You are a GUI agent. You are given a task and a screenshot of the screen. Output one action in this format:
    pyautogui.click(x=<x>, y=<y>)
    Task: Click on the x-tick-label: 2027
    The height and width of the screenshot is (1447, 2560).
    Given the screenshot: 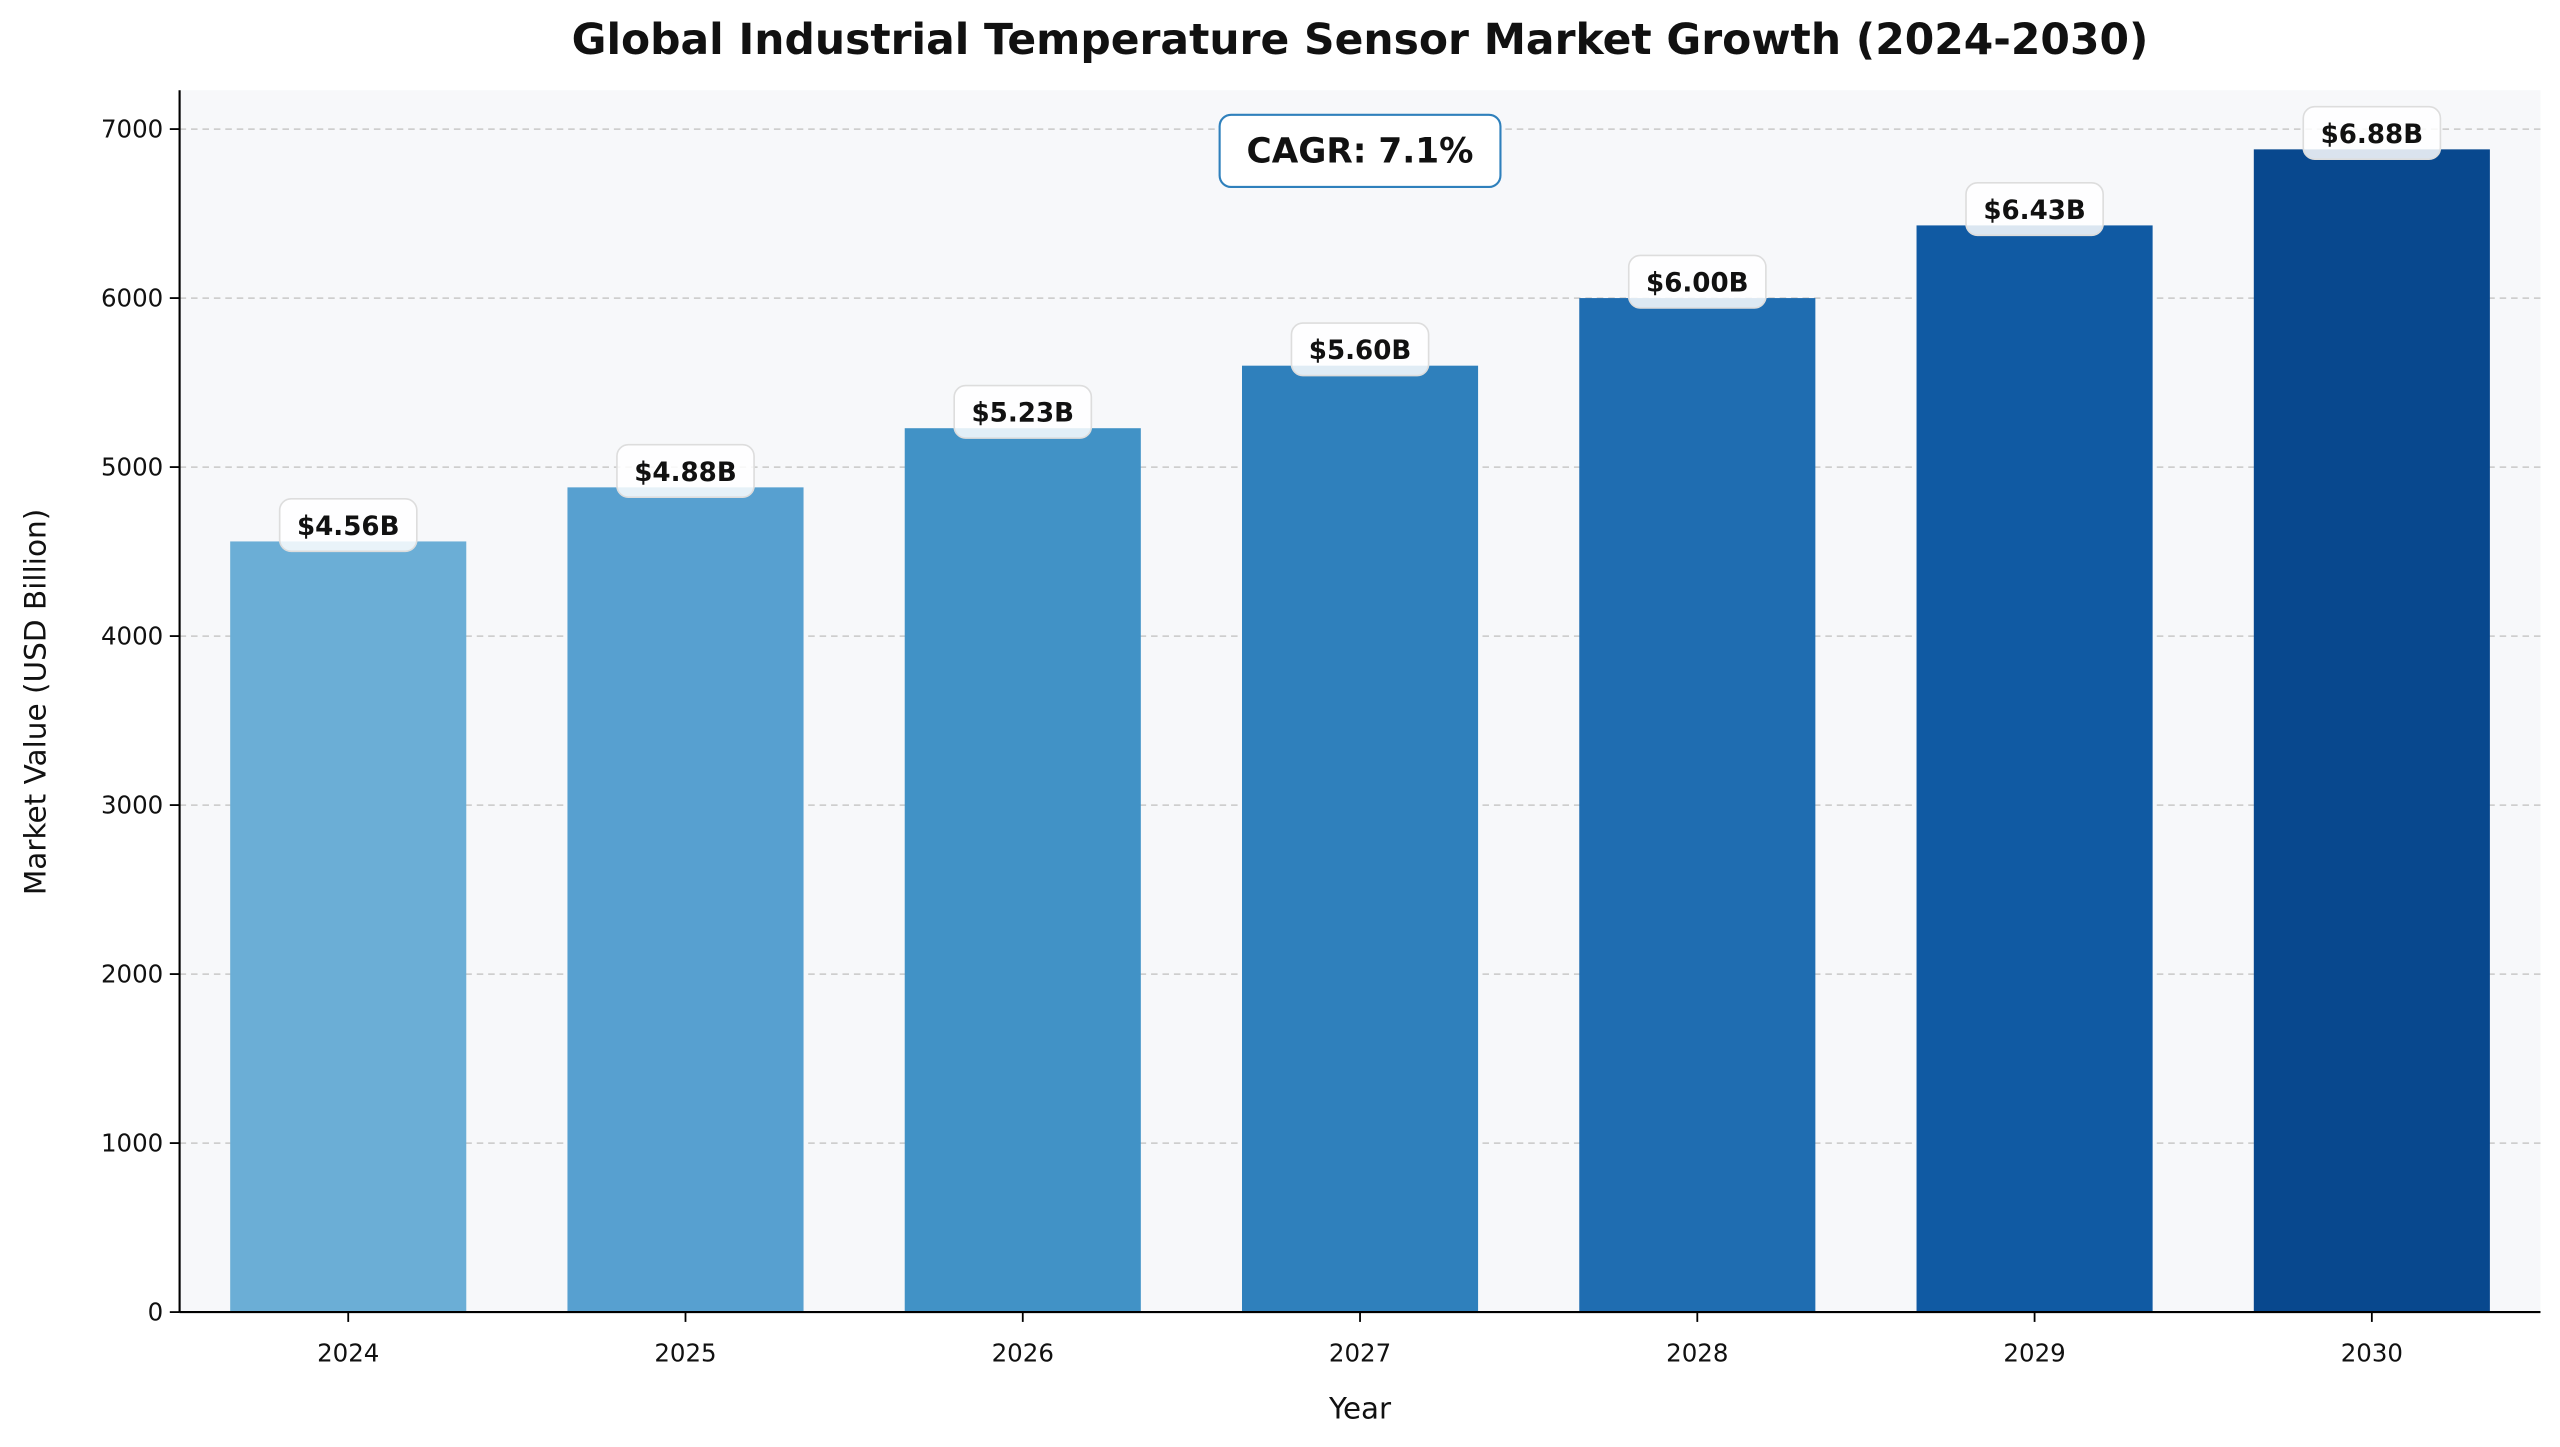 What is the action you would take?
    pyautogui.click(x=1360, y=1352)
    